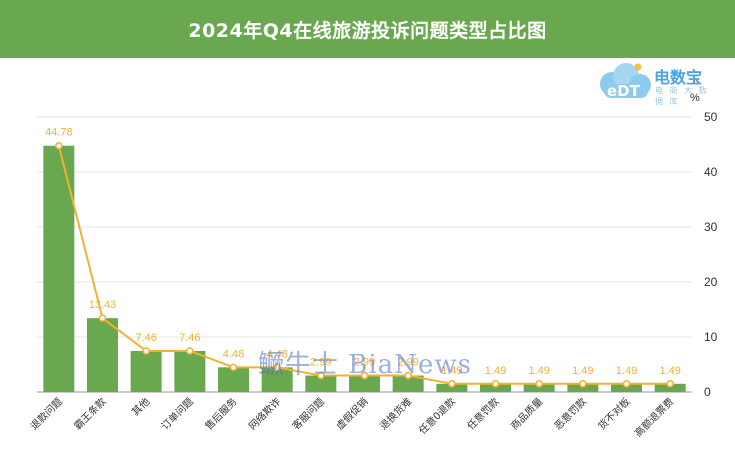  What do you see at coordinates (140, 406) in the screenshot?
I see `x-tick-label: 其他` at bounding box center [140, 406].